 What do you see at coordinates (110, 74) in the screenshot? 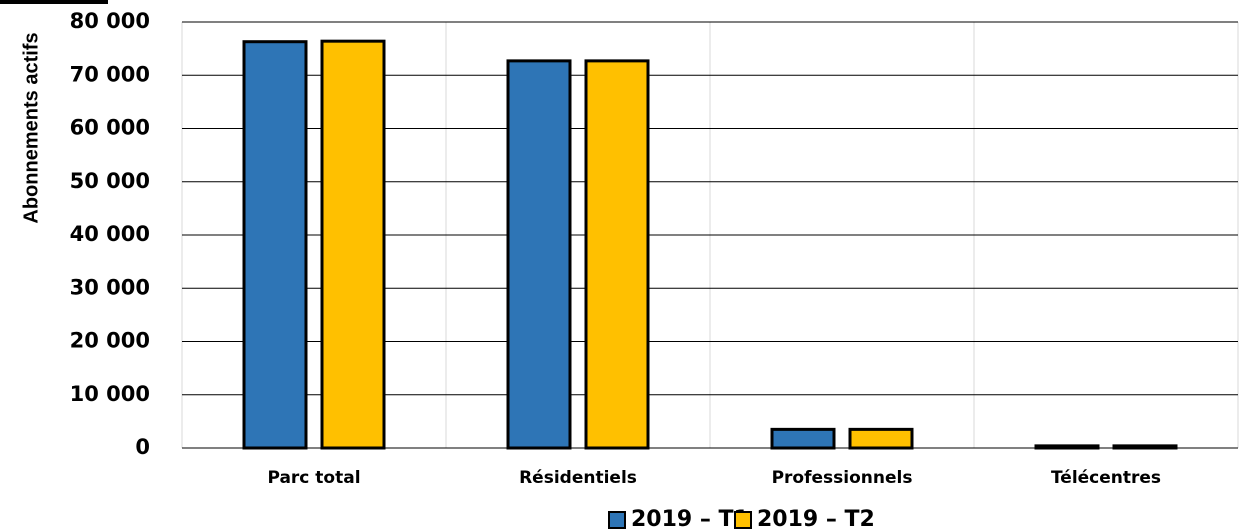
I see `y-tick-label: 70 000` at bounding box center [110, 74].